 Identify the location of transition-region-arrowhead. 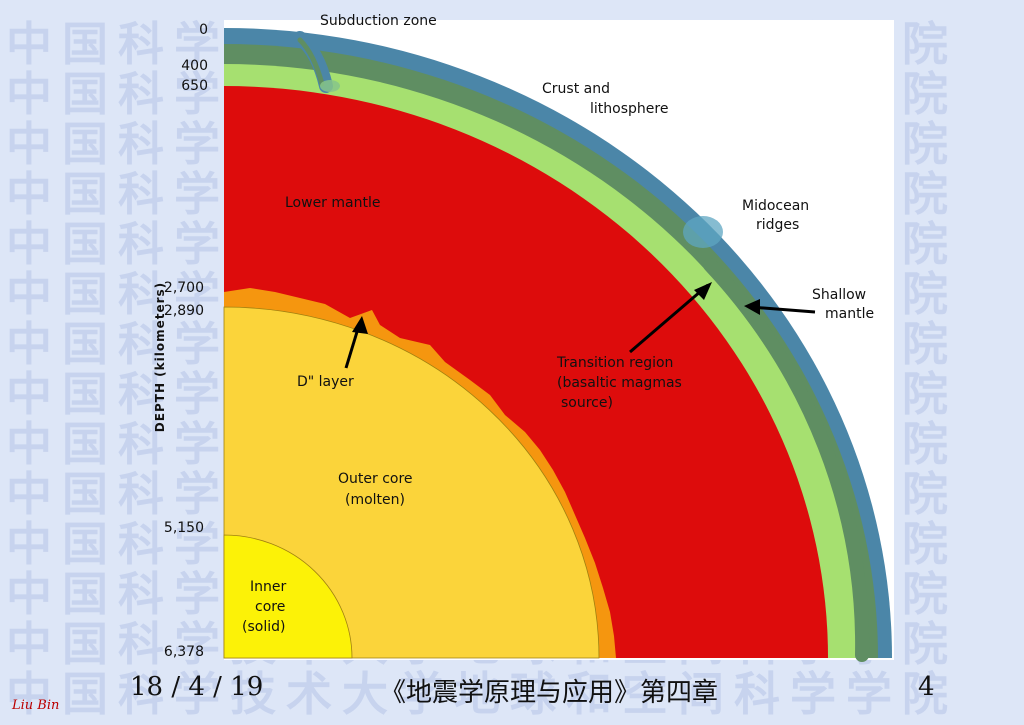
(703, 291).